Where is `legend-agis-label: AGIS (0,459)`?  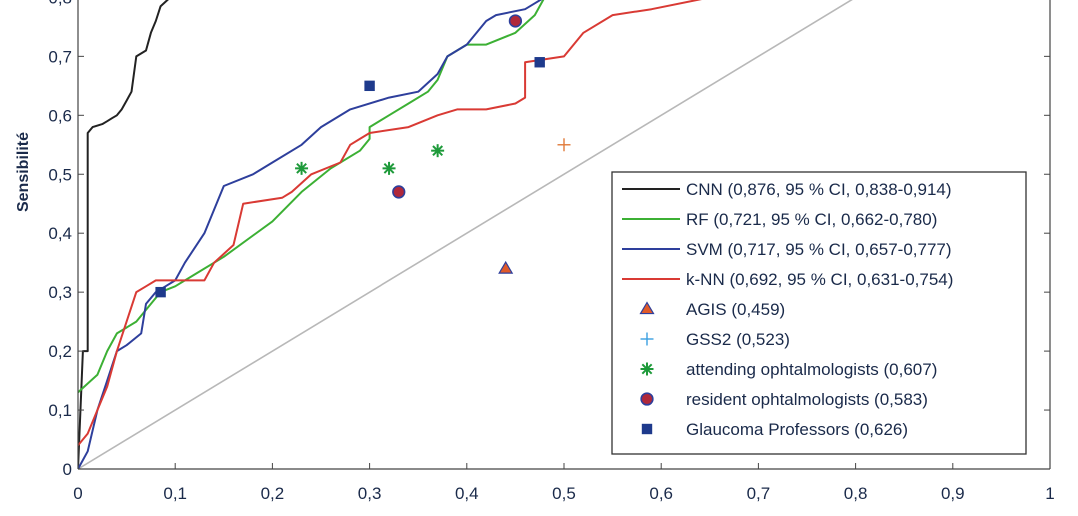
legend-agis-label: AGIS (0,459) is located at coordinates (735, 309).